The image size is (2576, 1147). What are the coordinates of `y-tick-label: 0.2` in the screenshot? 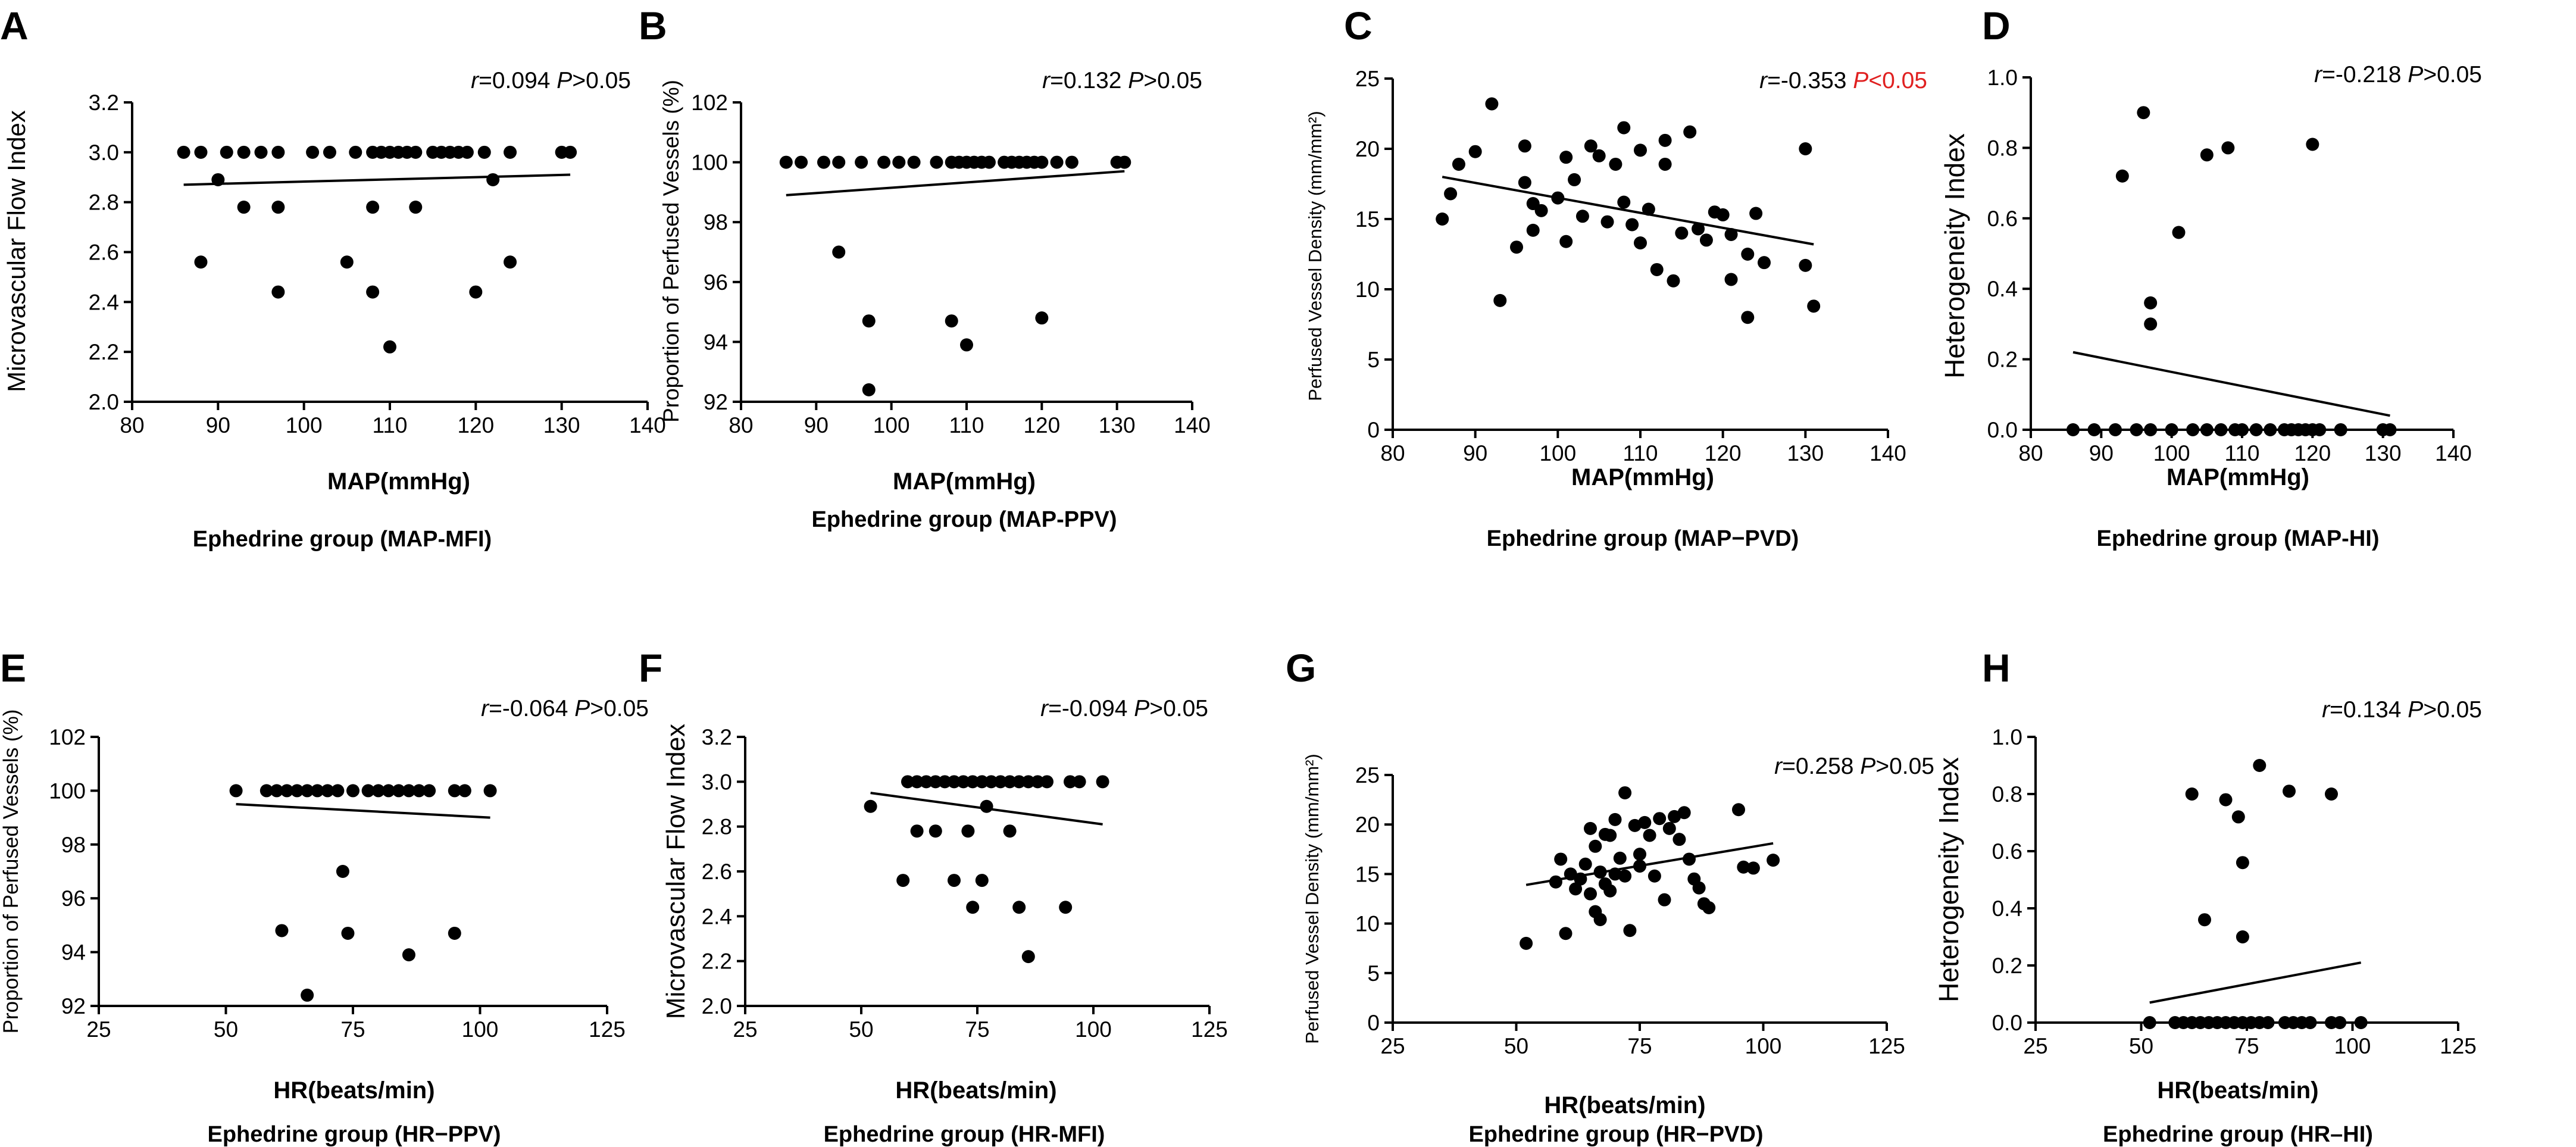 It's located at (2007, 966).